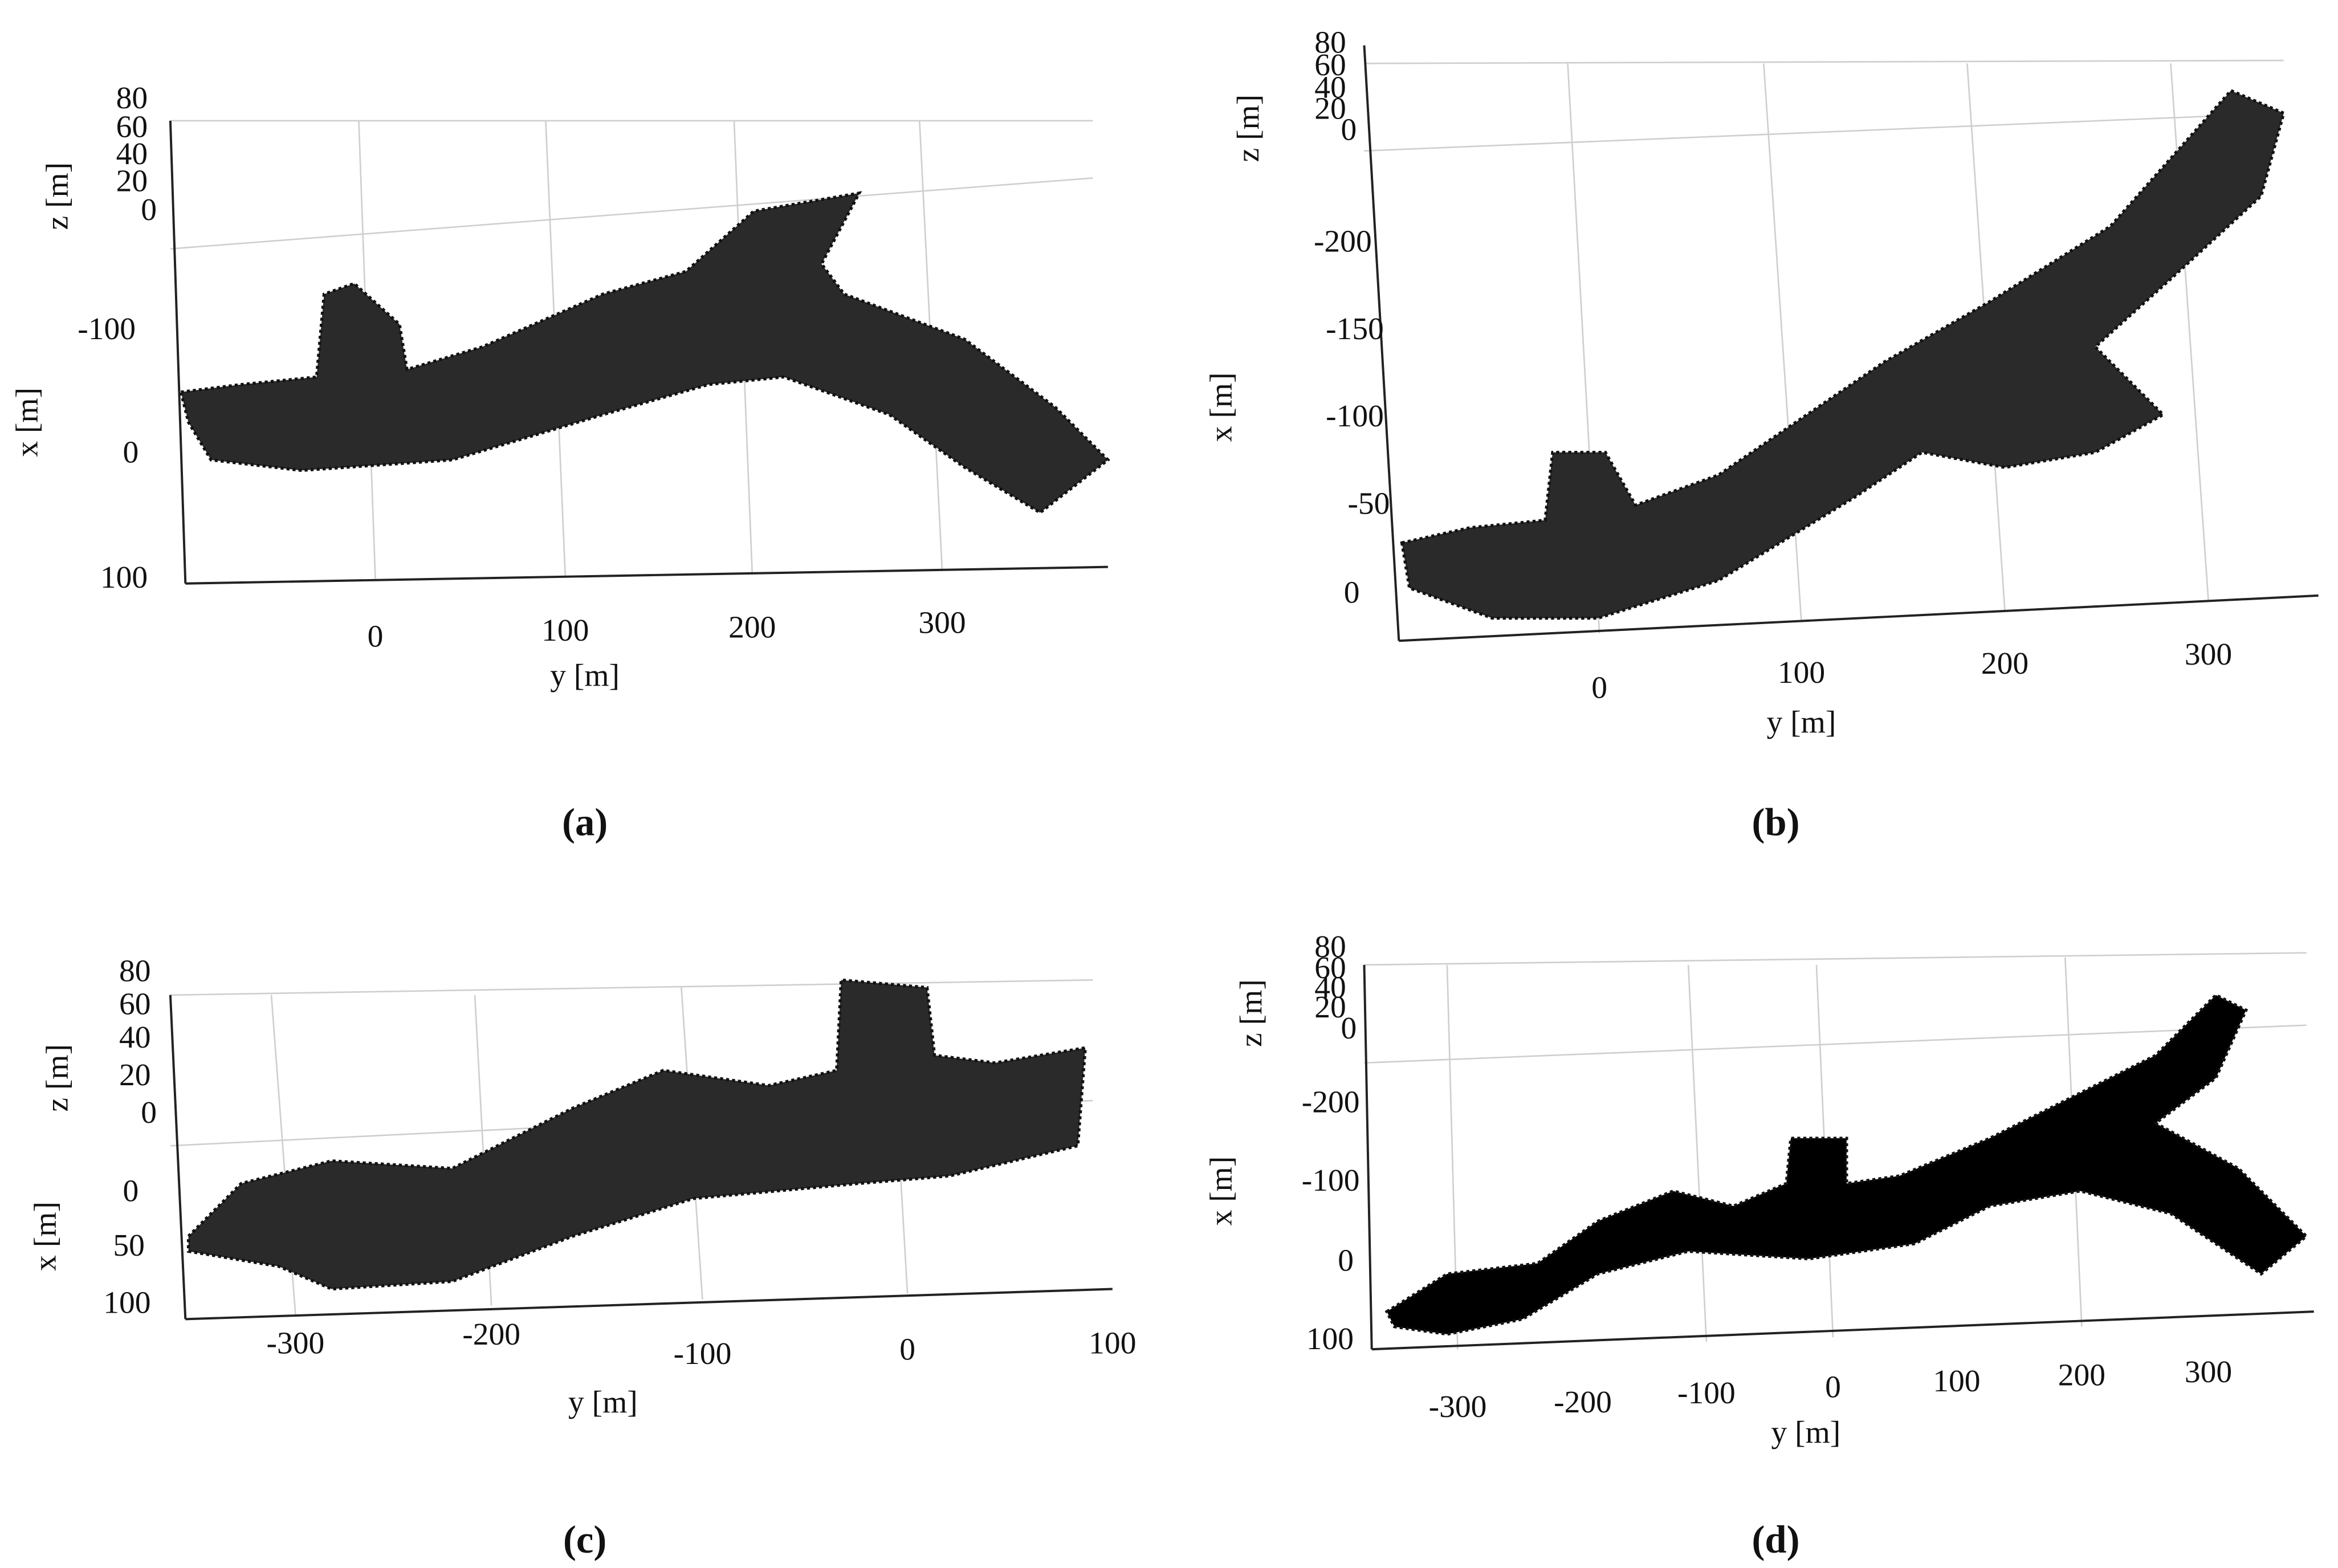  Describe the element at coordinates (1368, 505) in the screenshot. I see `x-tick-label: -50` at that location.